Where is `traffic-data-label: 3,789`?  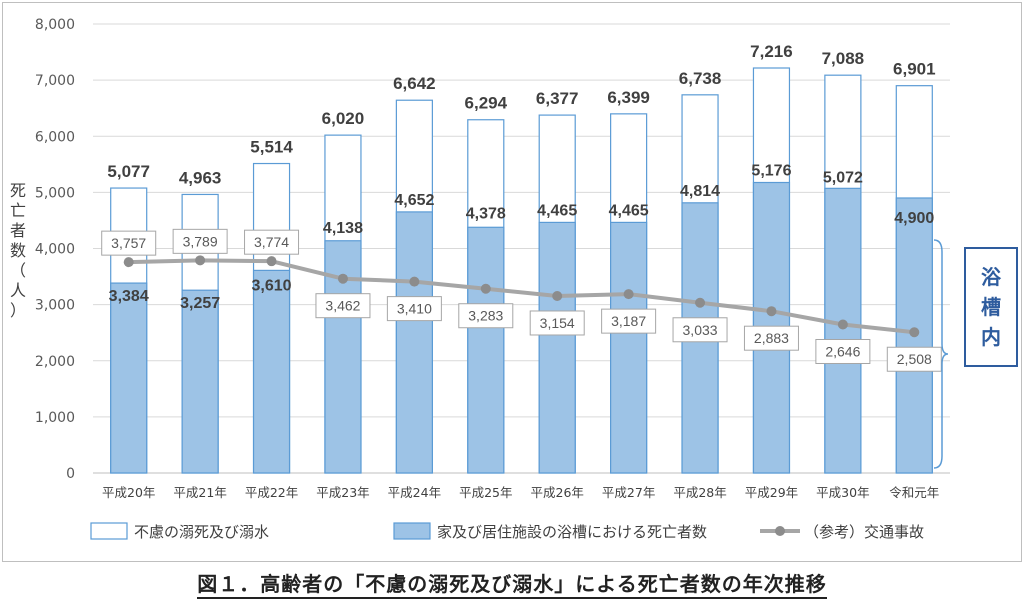 traffic-data-label: 3,789 is located at coordinates (200, 241).